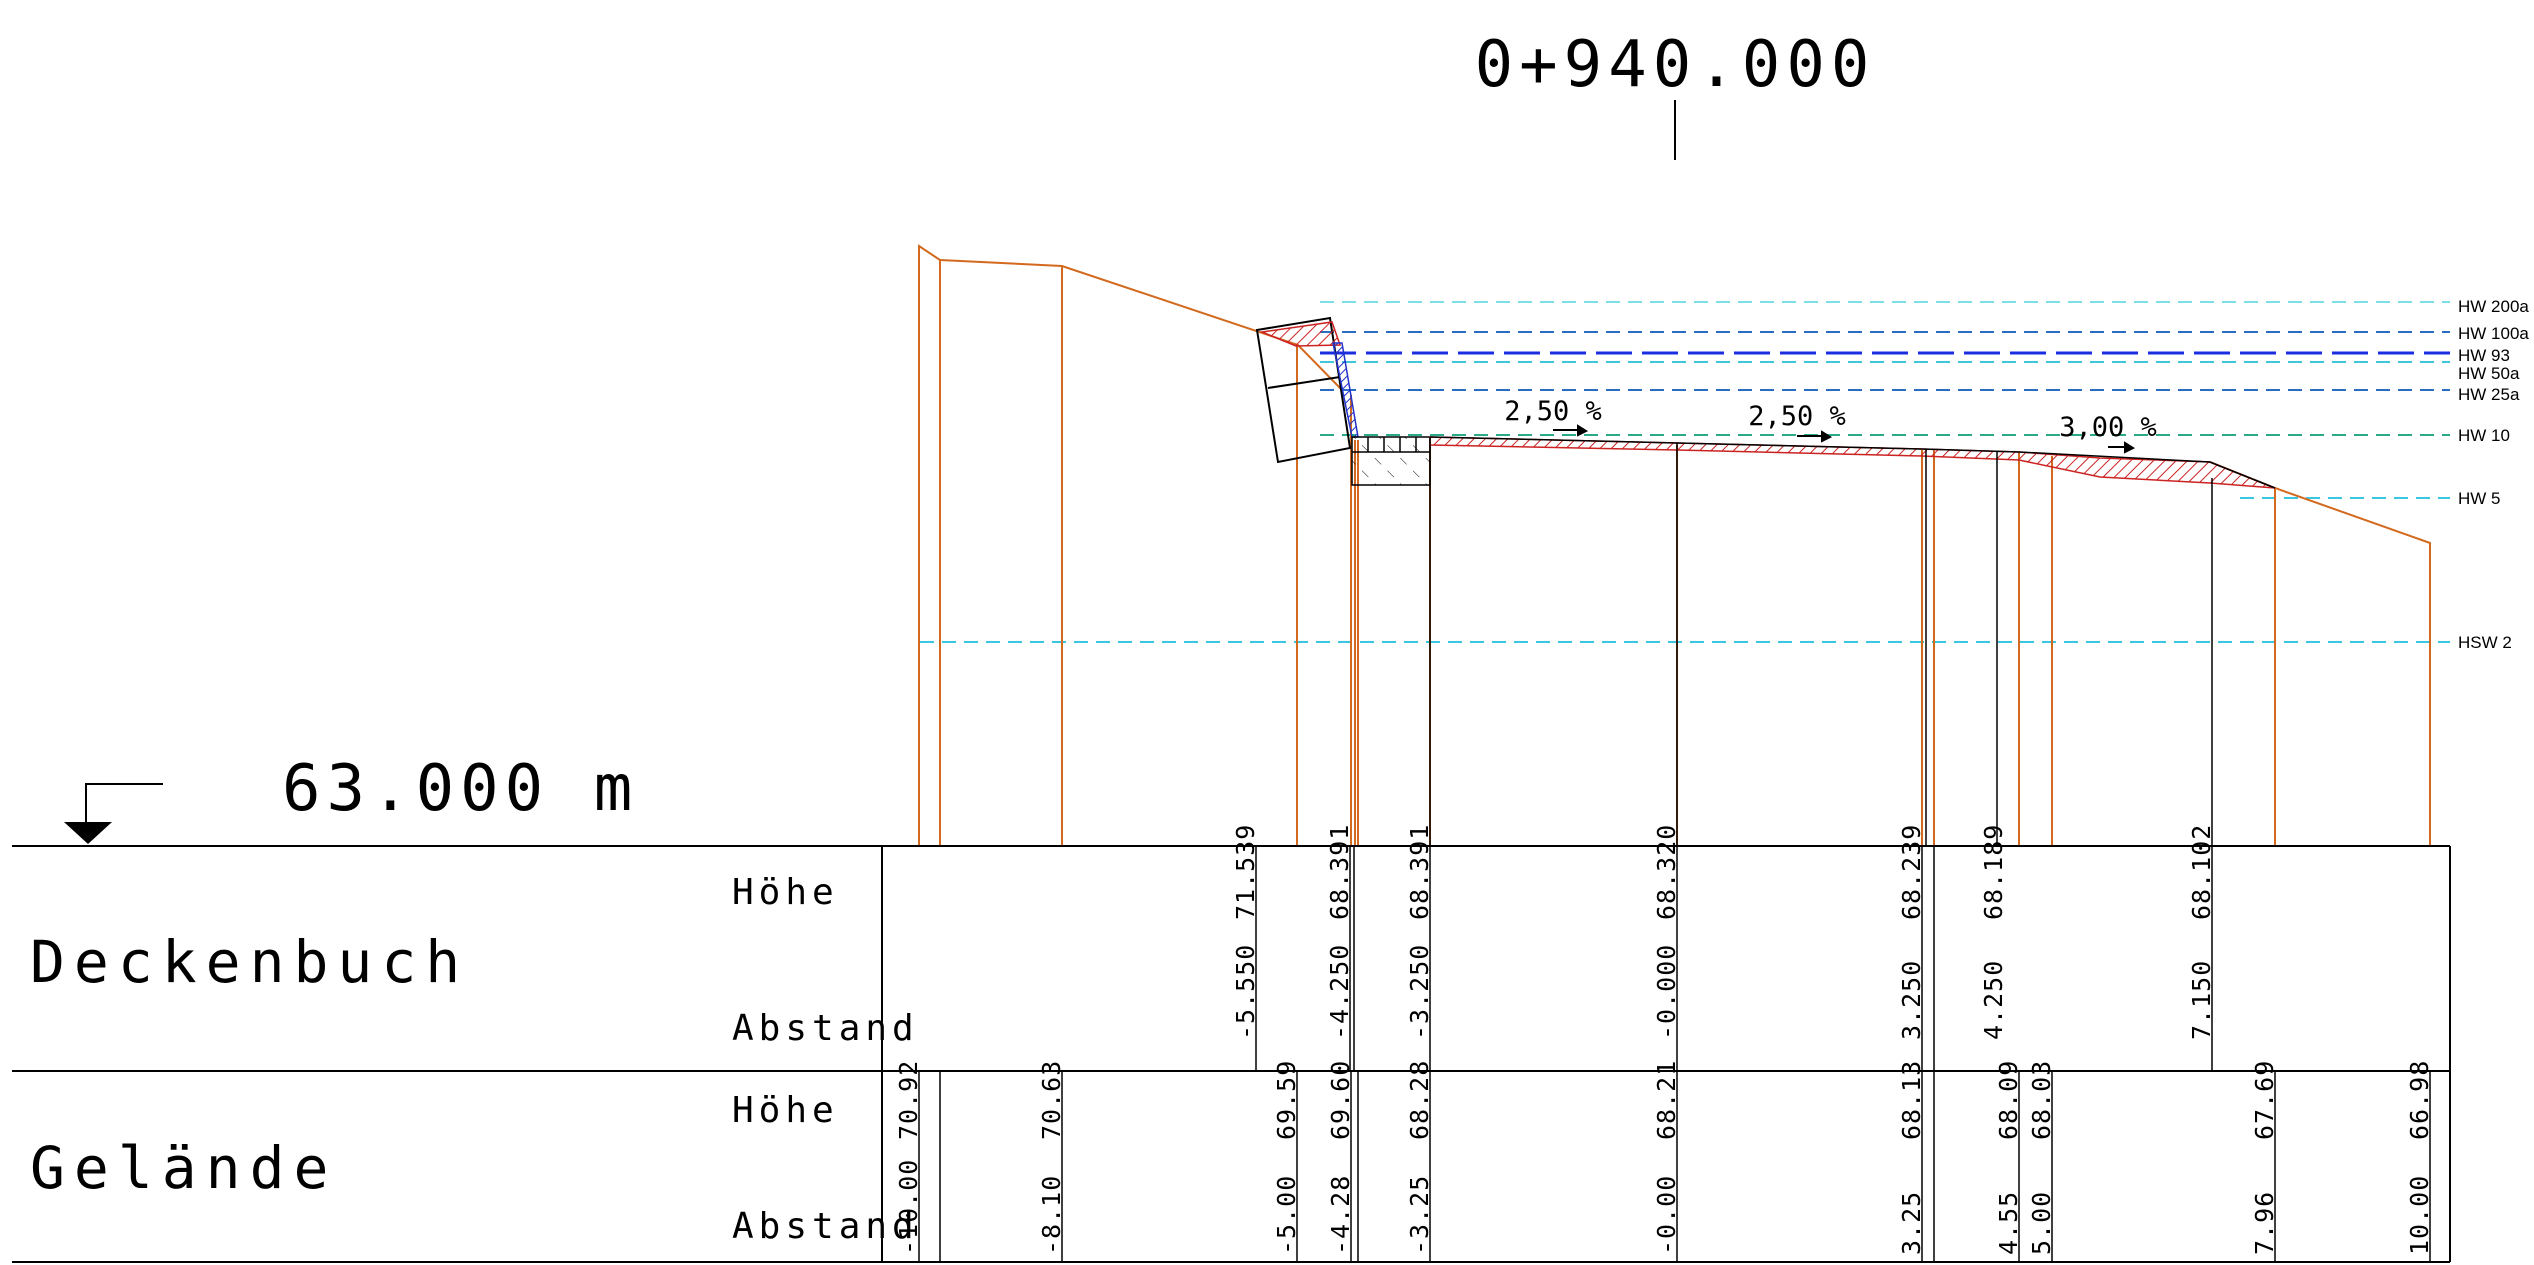 The width and height of the screenshot is (2534, 1265). What do you see at coordinates (1245, 872) in the screenshot?
I see `deckenbuch-hoehe-value: 71.539` at bounding box center [1245, 872].